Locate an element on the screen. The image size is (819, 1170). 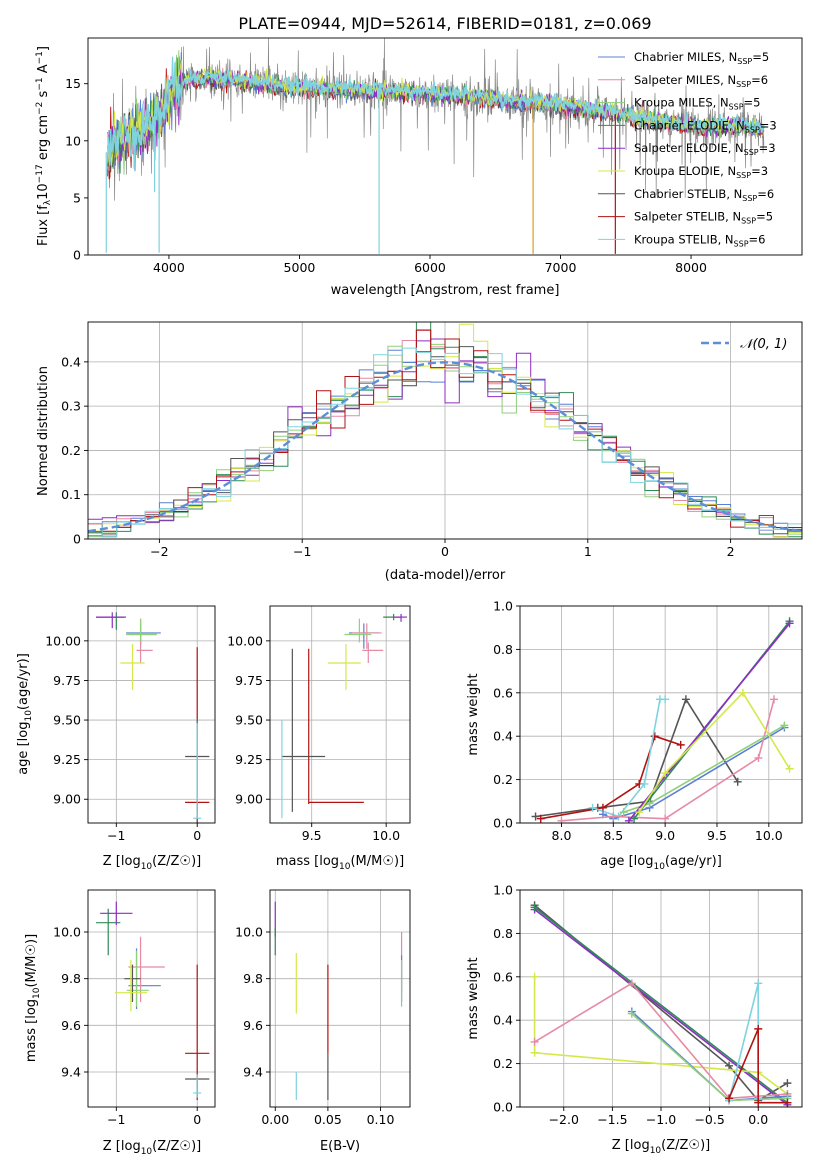
x-tick-label: 0.05 is located at coordinates (328, 1119).